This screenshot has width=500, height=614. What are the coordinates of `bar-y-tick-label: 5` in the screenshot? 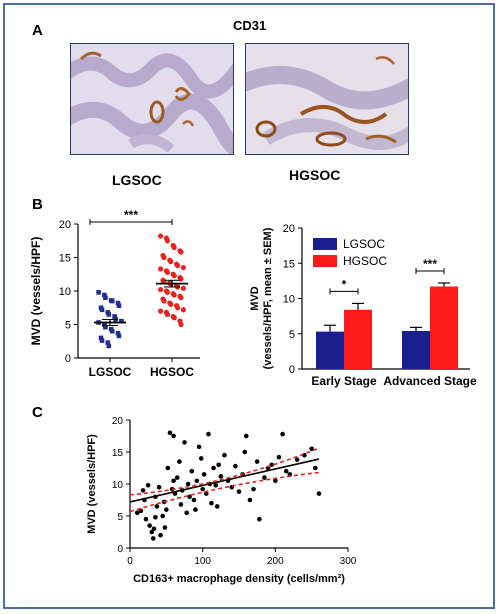 It's located at (292, 335).